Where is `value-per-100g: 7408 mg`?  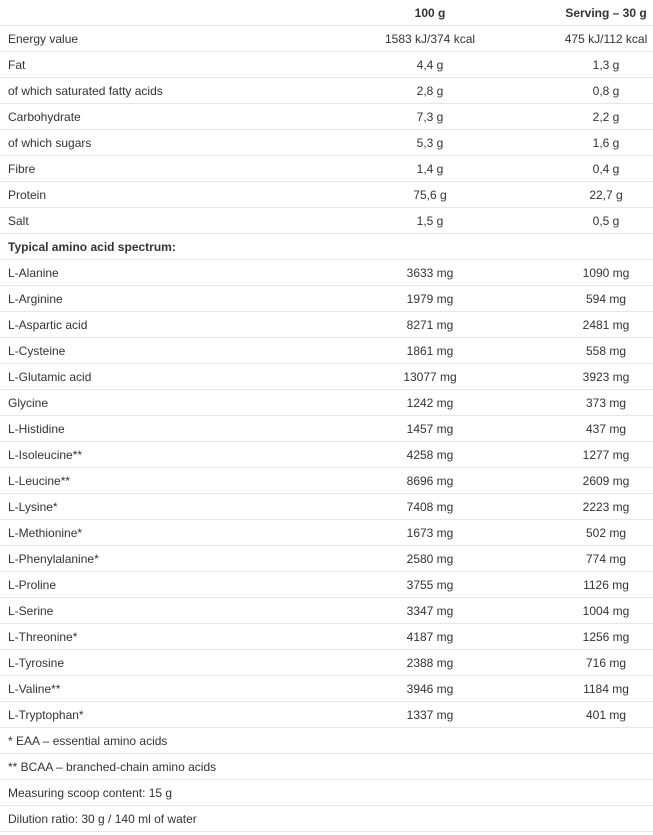 value-per-100g: 7408 mg is located at coordinates (430, 506).